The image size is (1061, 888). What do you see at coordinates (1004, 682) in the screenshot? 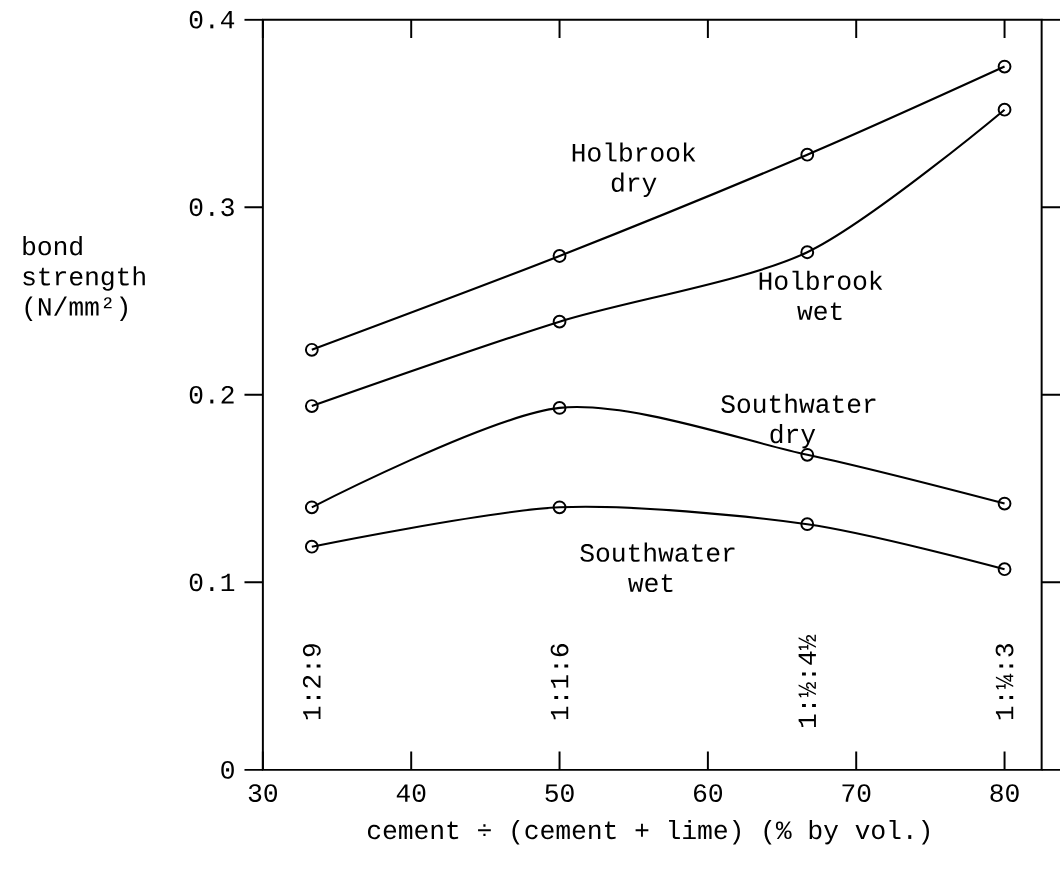
I see `annotation: 1:¼:3` at bounding box center [1004, 682].